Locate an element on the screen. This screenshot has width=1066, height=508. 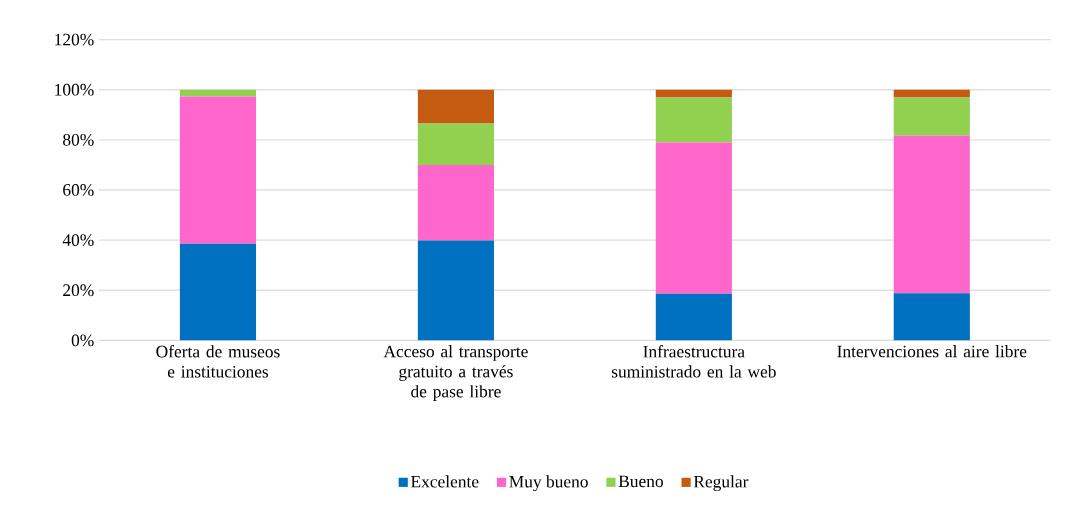
y-tick-label: 20% is located at coordinates (78, 290).